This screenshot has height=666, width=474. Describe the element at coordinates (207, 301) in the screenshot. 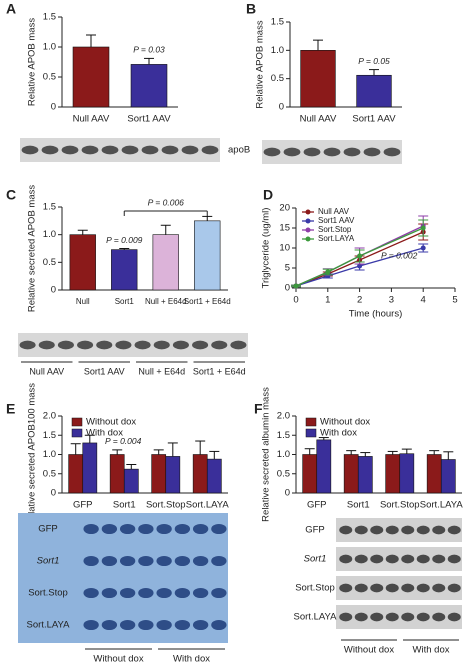

I see `x-tick-label: Sort1 + E64d` at that location.